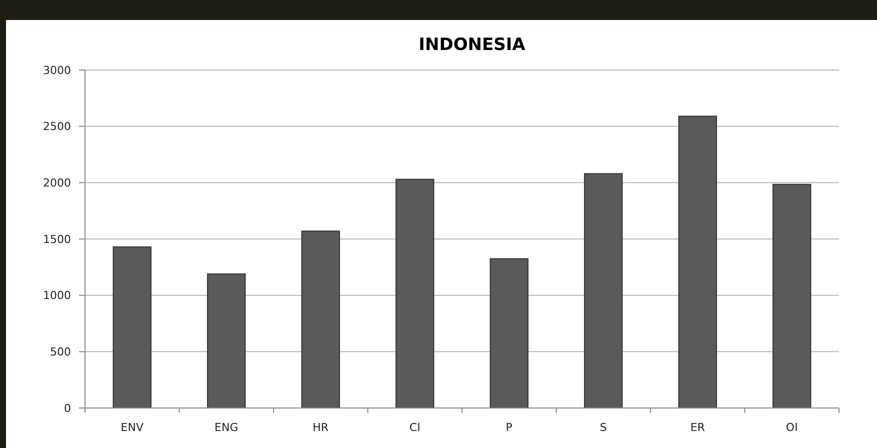 This screenshot has width=877, height=448. What do you see at coordinates (472, 45) in the screenshot?
I see `chart-title: INDONESIA` at bounding box center [472, 45].